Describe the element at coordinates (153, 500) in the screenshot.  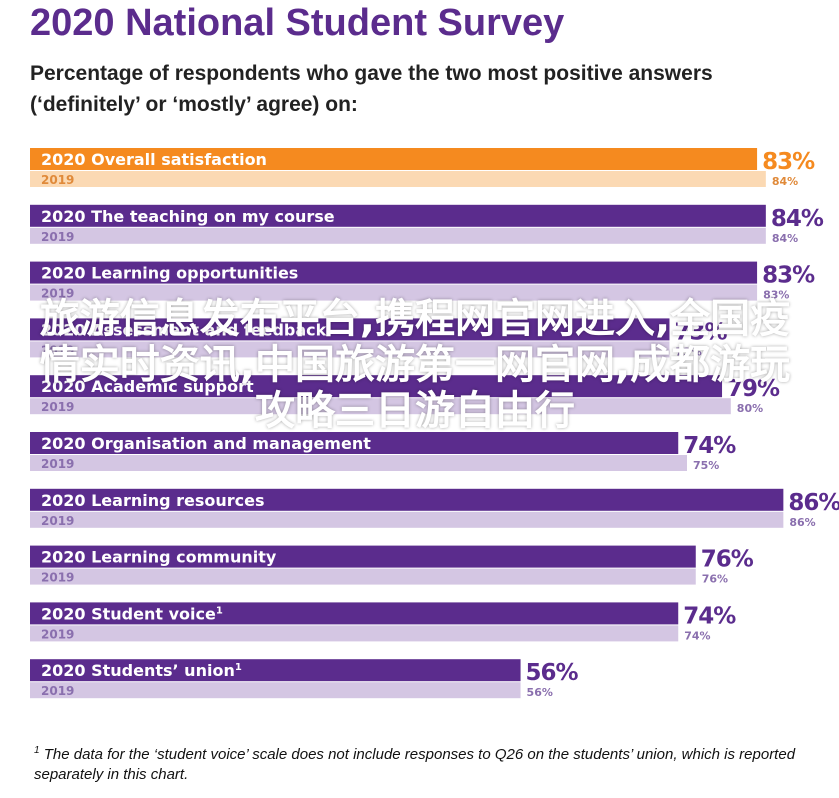
I see `category-label-2020: 2020 Learning resources` at that location.